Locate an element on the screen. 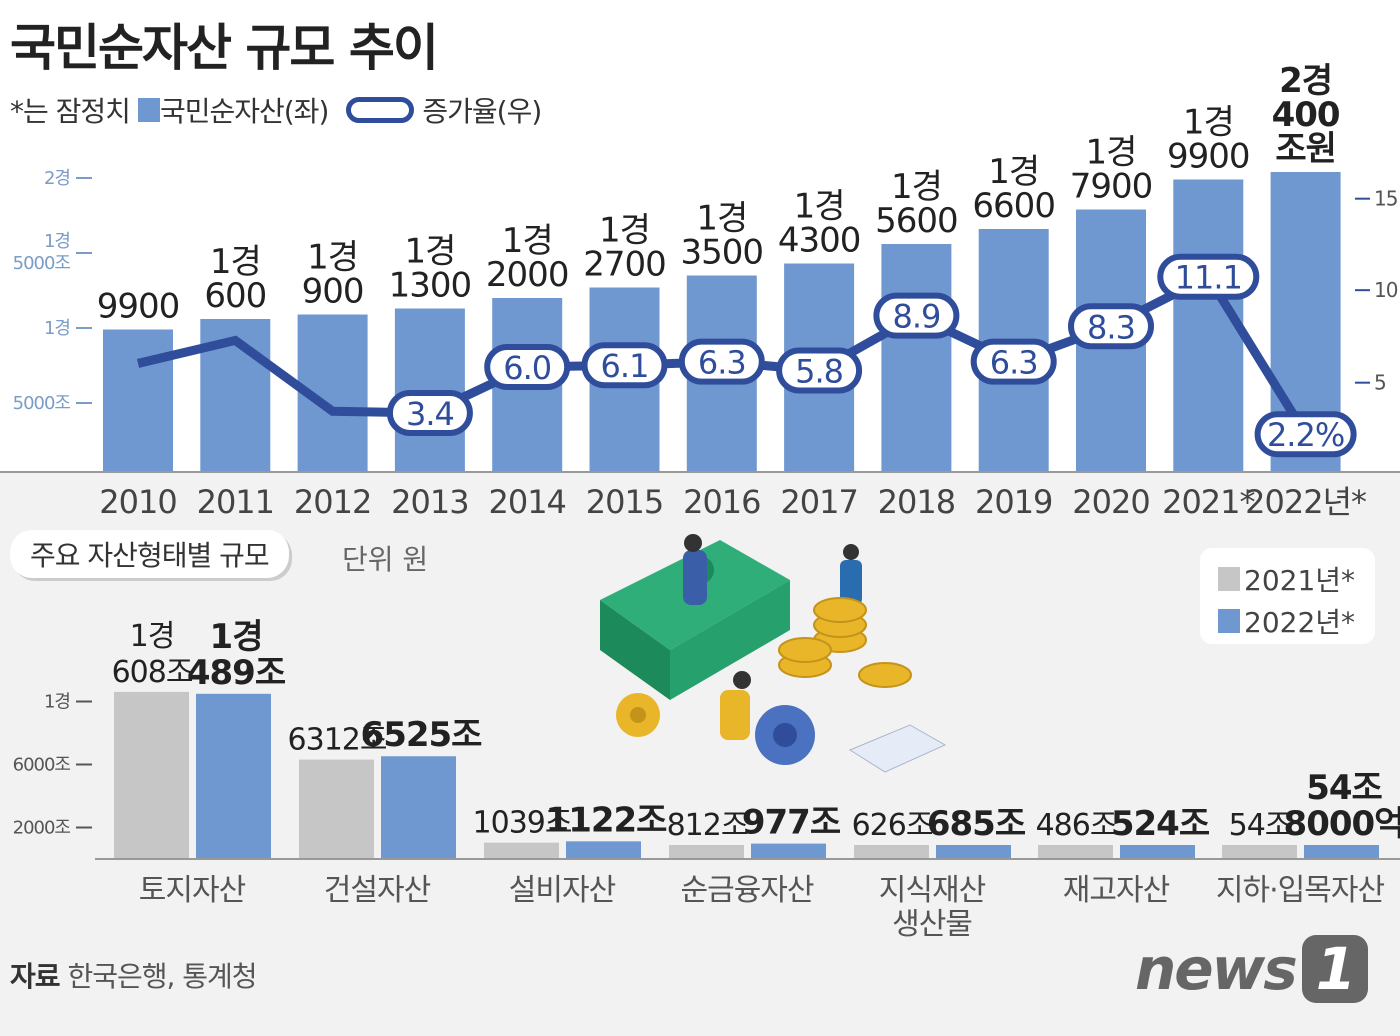  lower-tick-label: 6000조 is located at coordinates (42, 765).